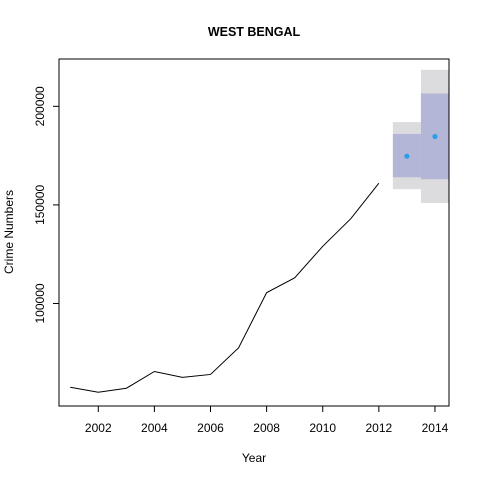 This screenshot has width=480, height=480. What do you see at coordinates (267, 420) in the screenshot?
I see `x-axis: 2002 2004 2006 2008 2010 2012 2014` at bounding box center [267, 420].